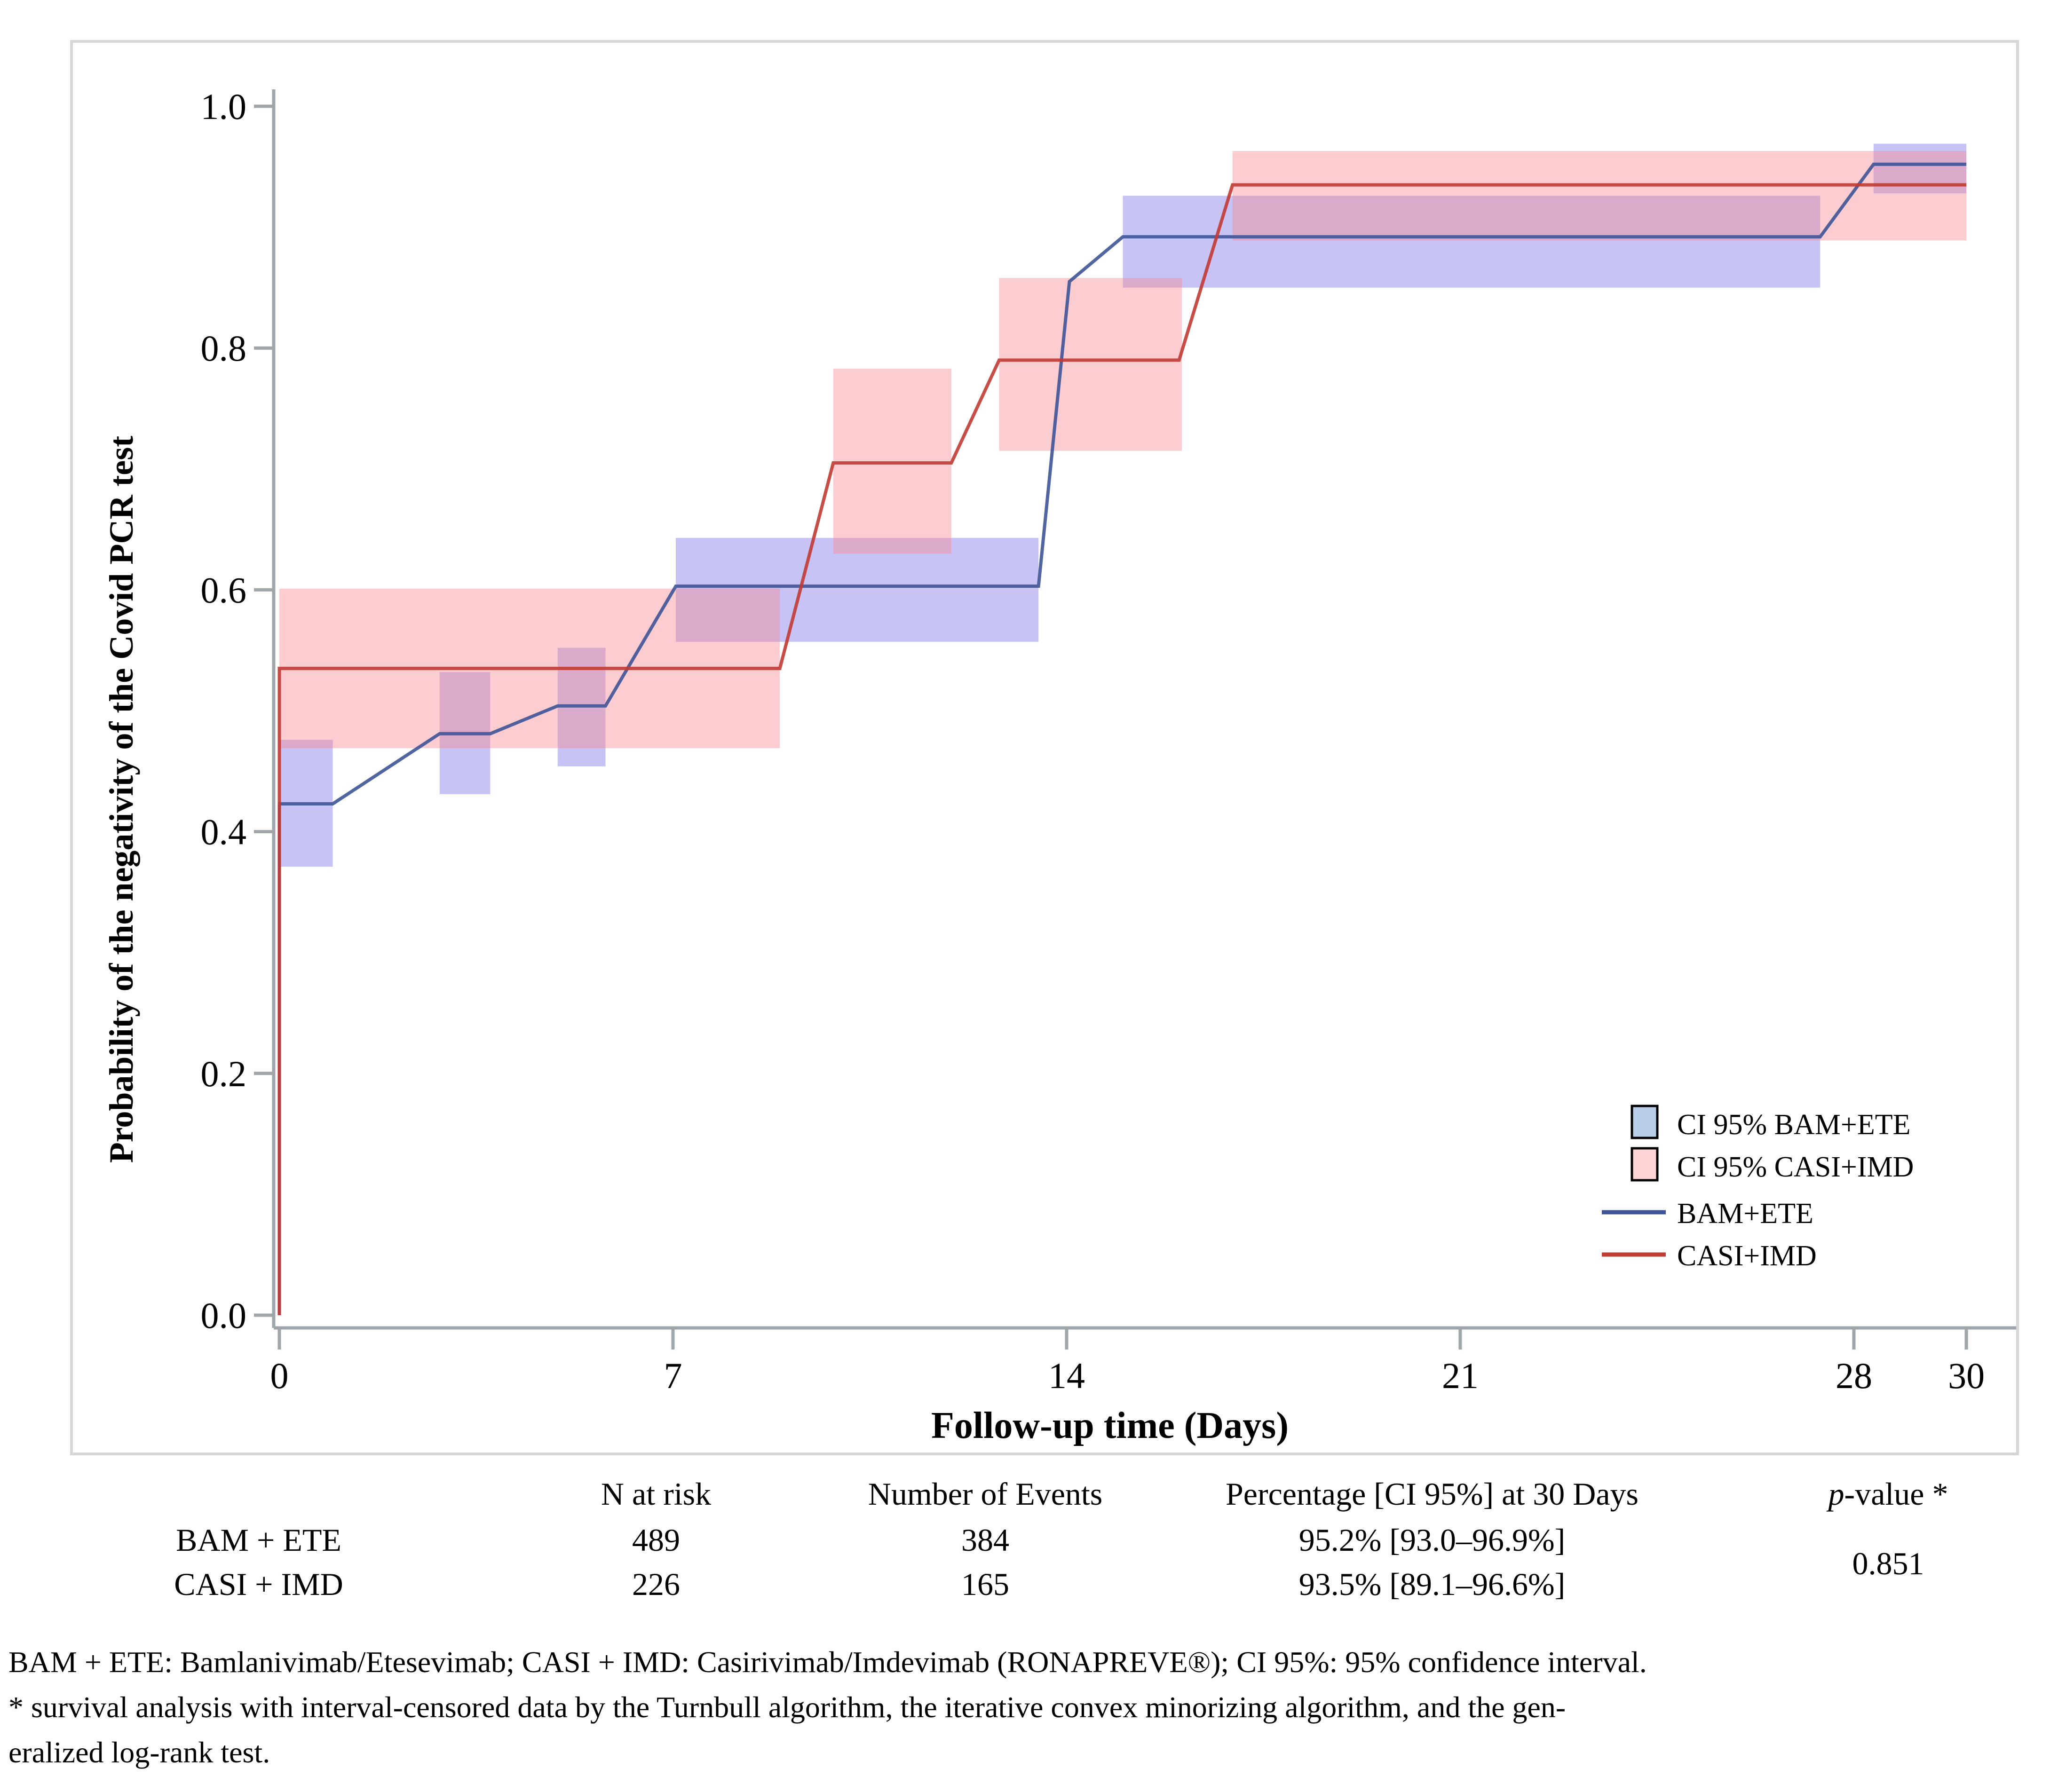 The height and width of the screenshot is (1792, 2058). I want to click on table-header-percentage: Percentage [CI 95%] at 30 Days, so click(1432, 1494).